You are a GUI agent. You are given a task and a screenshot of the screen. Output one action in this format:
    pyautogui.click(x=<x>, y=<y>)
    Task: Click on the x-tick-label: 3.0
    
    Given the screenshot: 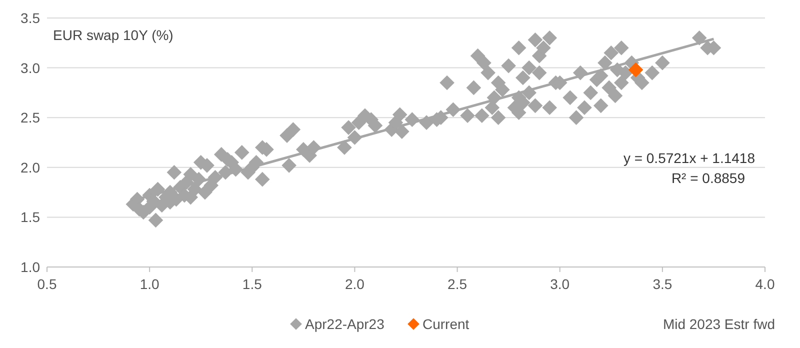 What is the action you would take?
    pyautogui.click(x=560, y=284)
    